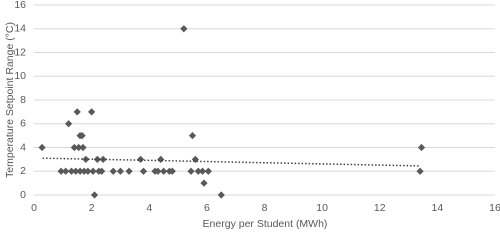 Image resolution: width=500 pixels, height=240 pixels. Describe the element at coordinates (92, 208) in the screenshot. I see `x-tick-label: 2` at that location.